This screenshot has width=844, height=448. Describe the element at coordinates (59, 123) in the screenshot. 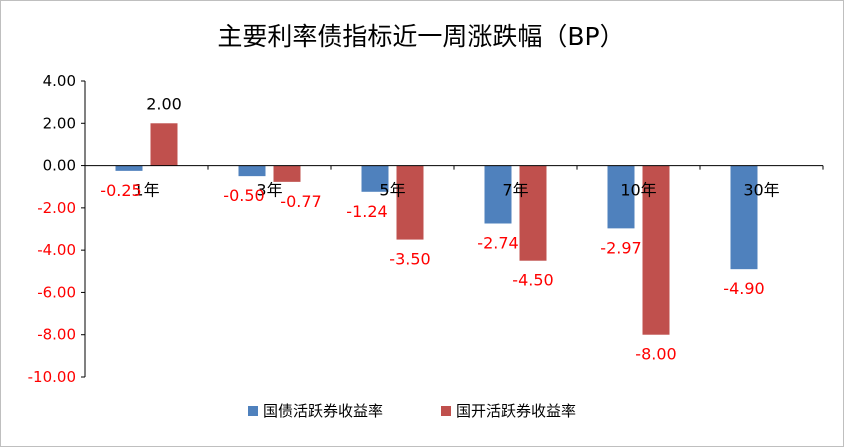

I see `y-tick-label: 2.00` at that location.